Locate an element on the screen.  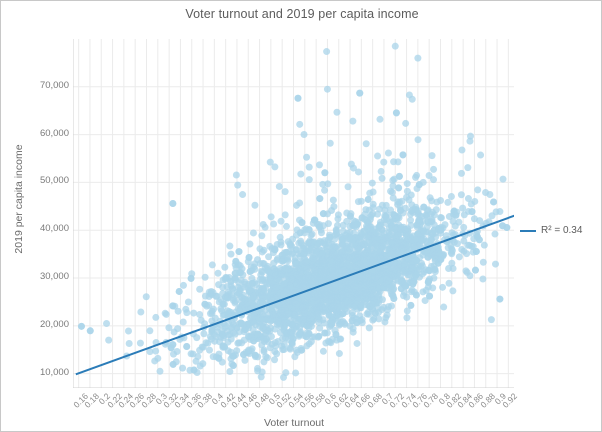
y-tick-label: 50,000 is located at coordinates (54, 181).